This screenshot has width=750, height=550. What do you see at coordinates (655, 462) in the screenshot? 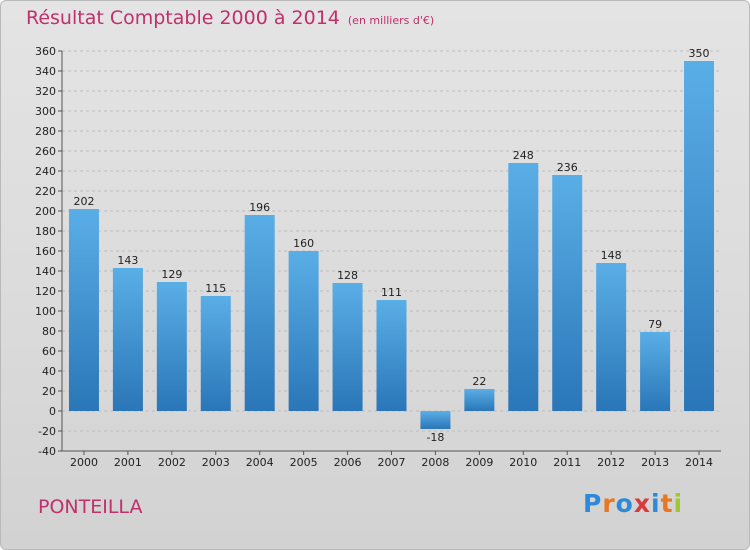
I see `x-tick-label: 2013` at bounding box center [655, 462].